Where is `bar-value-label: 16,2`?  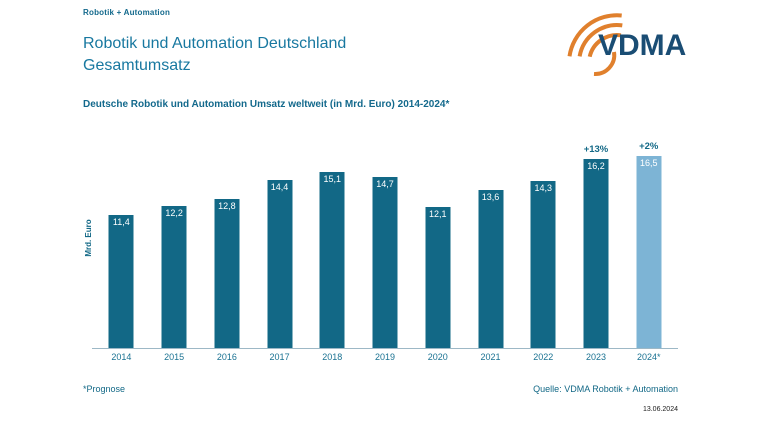
bar-value-label: 16,2 is located at coordinates (596, 166).